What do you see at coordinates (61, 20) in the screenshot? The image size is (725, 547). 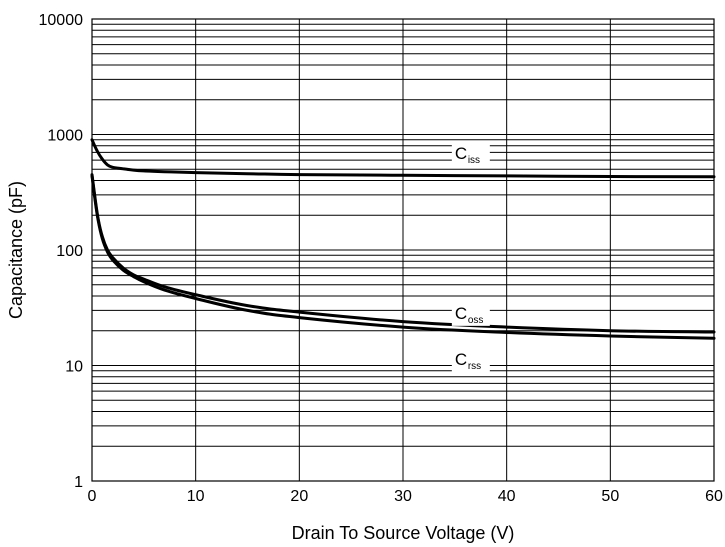 I see `y-tick-label: 10000` at bounding box center [61, 20].